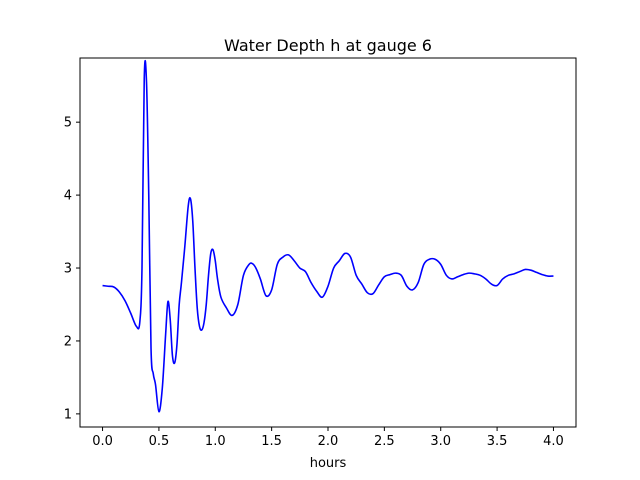 This screenshot has height=480, width=640. Describe the element at coordinates (440, 441) in the screenshot. I see `x-tick-label: 3.0` at that location.